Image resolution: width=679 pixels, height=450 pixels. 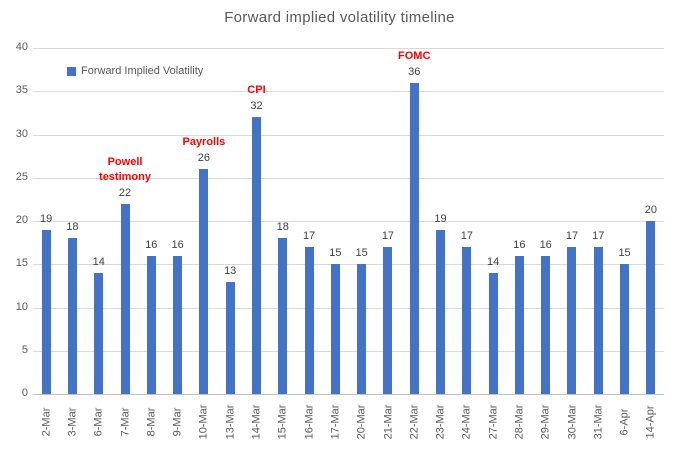 What do you see at coordinates (21, 176) in the screenshot?
I see `y-tick-label: 25` at bounding box center [21, 176].